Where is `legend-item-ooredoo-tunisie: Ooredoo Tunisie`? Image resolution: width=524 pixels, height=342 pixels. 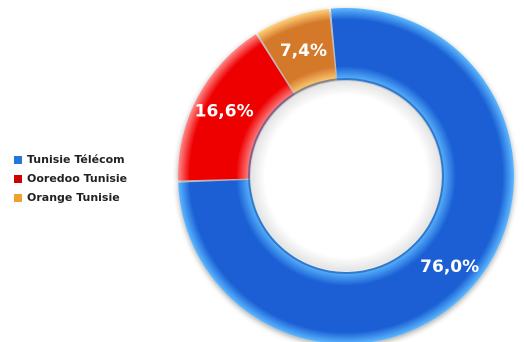
legend-item-ooredoo-tunisie: Ooredoo Tunisie is located at coordinates (70, 178).